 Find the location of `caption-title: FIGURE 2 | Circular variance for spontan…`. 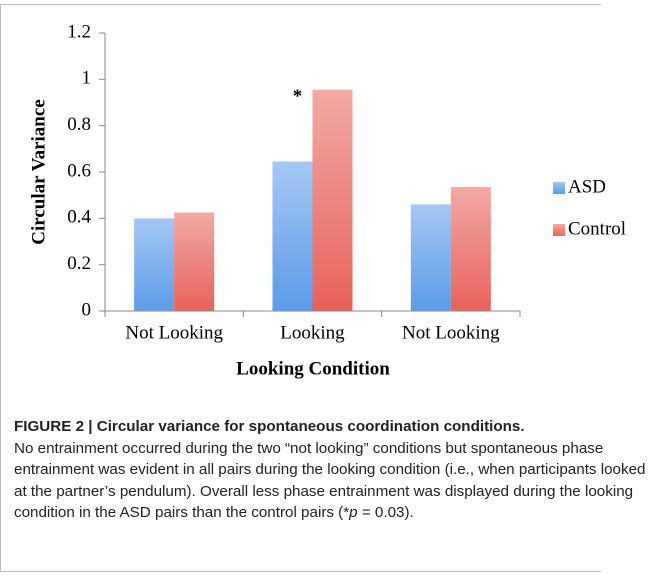

caption-title: FIGURE 2 | Circular variance for spontan… is located at coordinates (269, 426).